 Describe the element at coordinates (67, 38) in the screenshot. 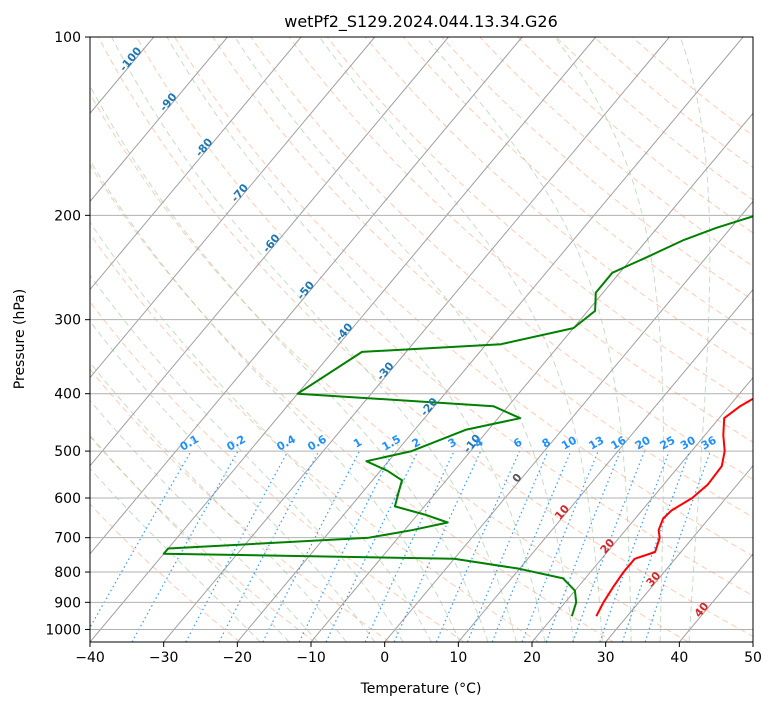

I see `y-tick-label: 100` at that location.